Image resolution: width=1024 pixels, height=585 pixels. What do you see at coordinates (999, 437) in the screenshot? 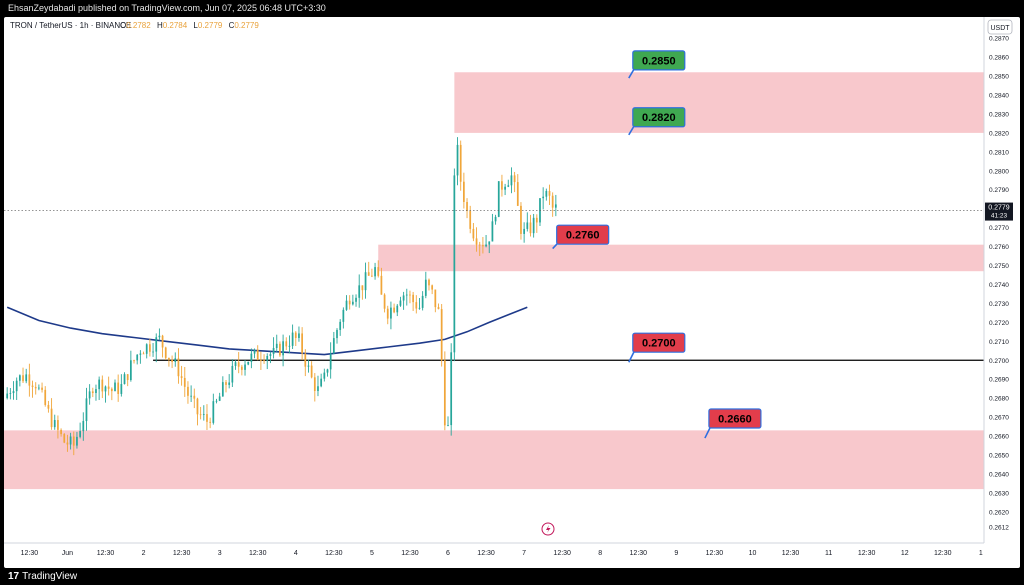
I see `price-tick-label: 0.2660` at bounding box center [999, 437].